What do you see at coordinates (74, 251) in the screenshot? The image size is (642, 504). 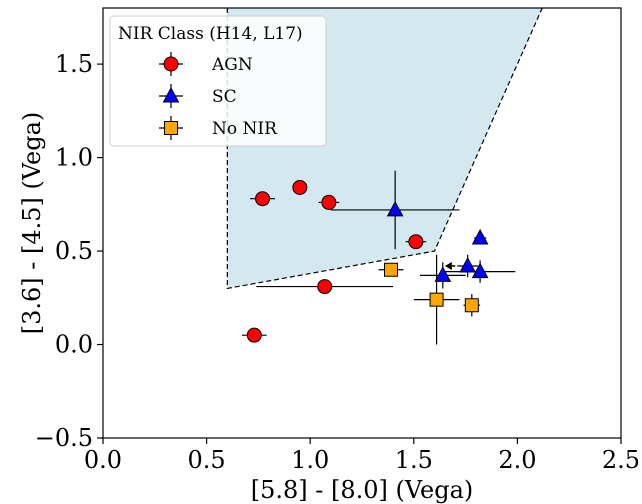 I see `y-tick-label-2: 0.5` at bounding box center [74, 251].